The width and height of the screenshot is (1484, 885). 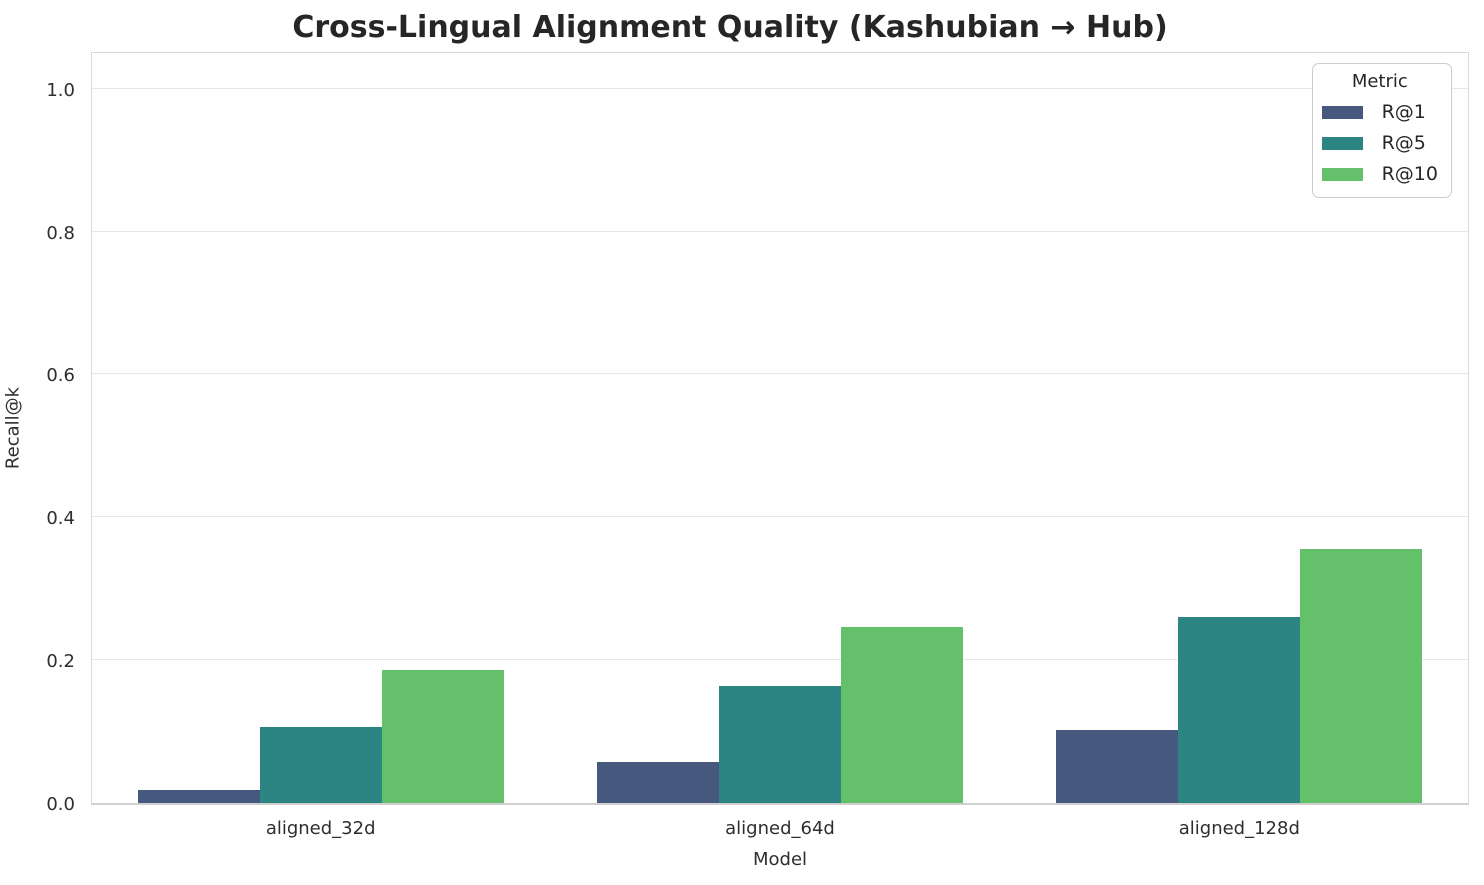 What do you see at coordinates (60, 804) in the screenshot?
I see `y-tick-label-0.0: 0.0` at bounding box center [60, 804].